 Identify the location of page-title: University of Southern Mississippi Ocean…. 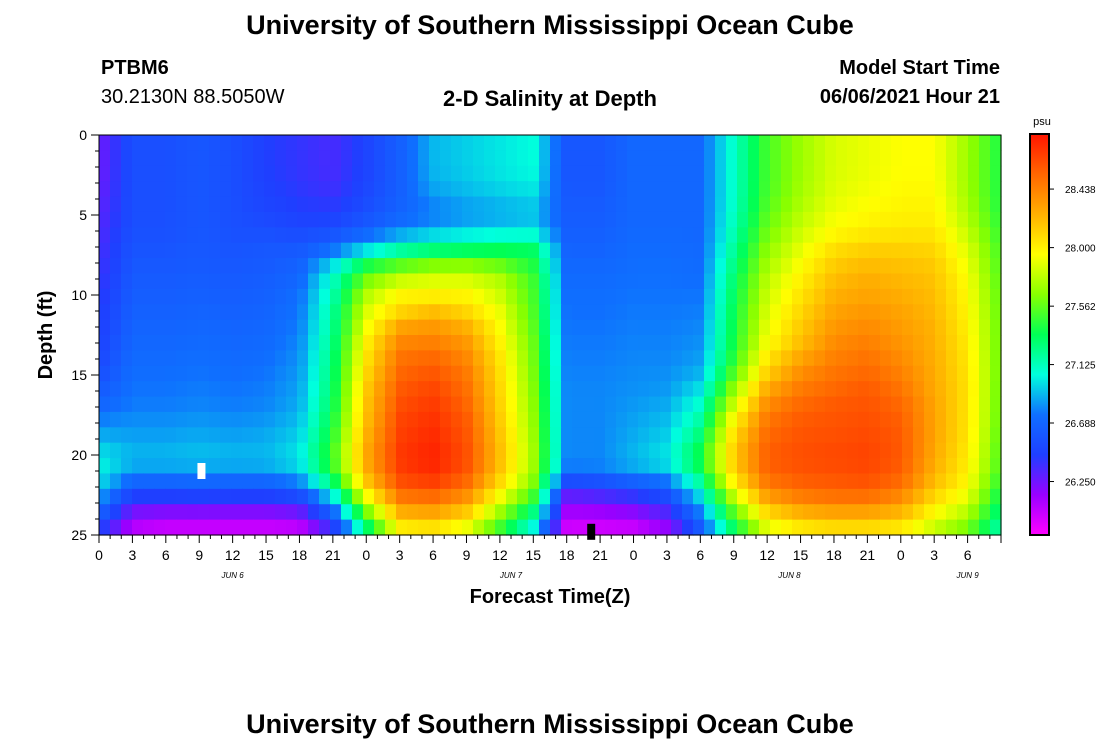
(550, 25).